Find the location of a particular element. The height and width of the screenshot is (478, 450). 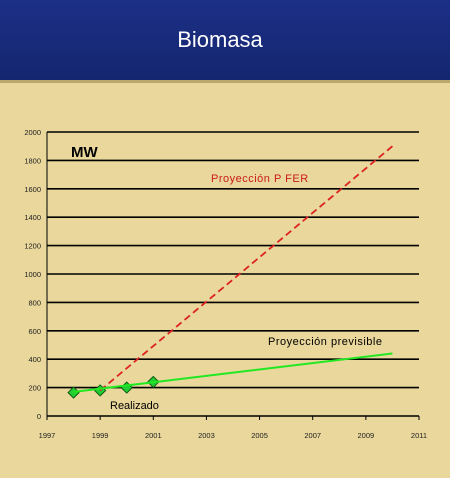

y-tick-label-0: 0 is located at coordinates (39, 416).